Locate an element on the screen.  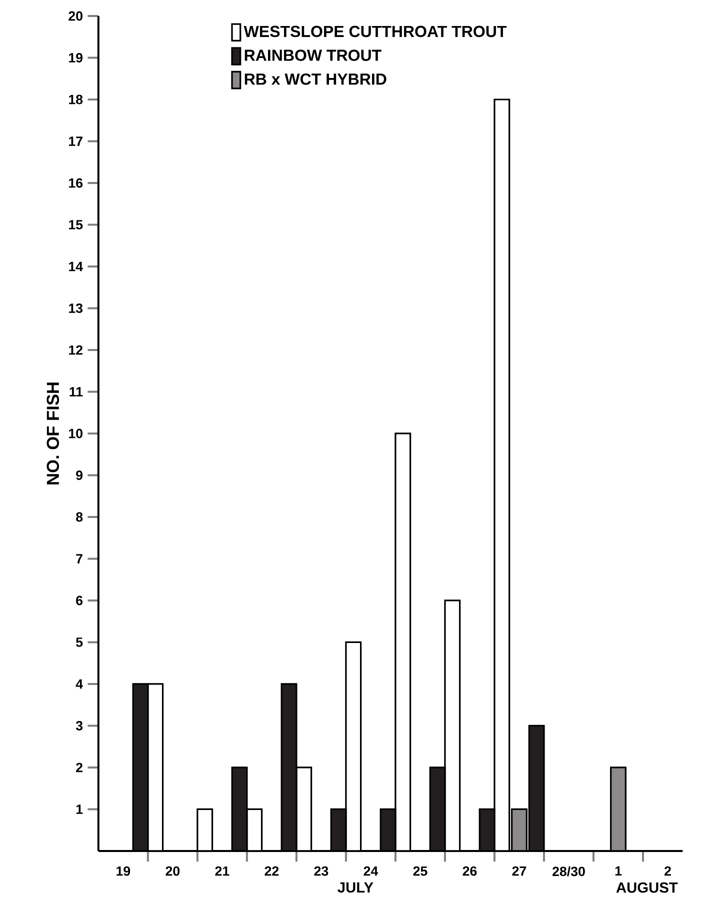
y-tick-label: 8 is located at coordinates (79, 517).